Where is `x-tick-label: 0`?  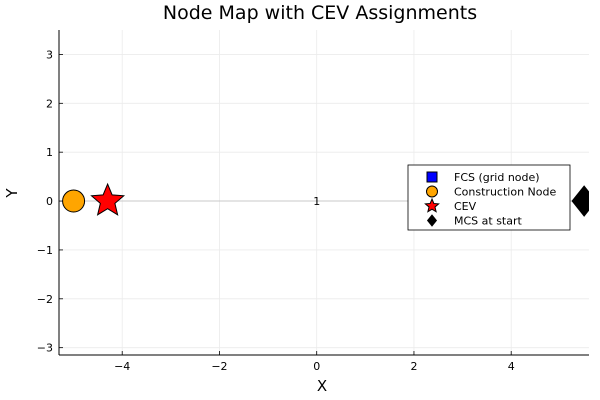
x-tick-label: 0 is located at coordinates (316, 366).